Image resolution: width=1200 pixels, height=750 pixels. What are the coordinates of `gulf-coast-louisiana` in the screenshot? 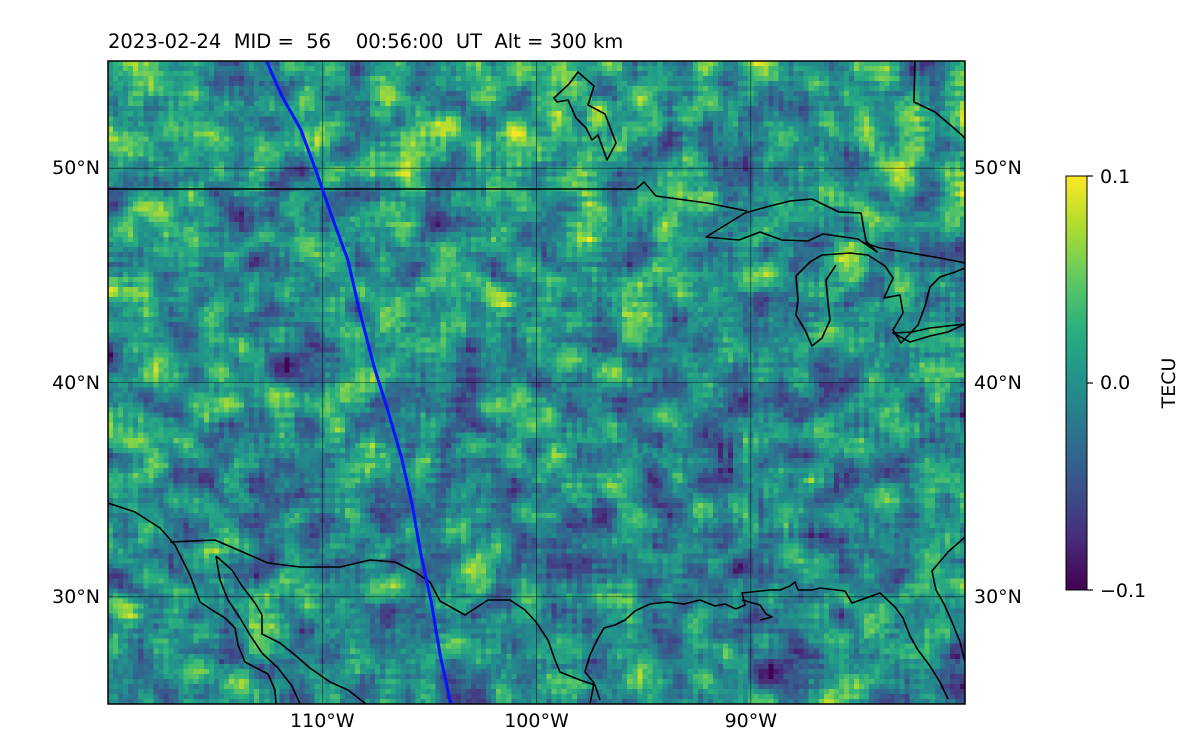 It's located at (842, 640).